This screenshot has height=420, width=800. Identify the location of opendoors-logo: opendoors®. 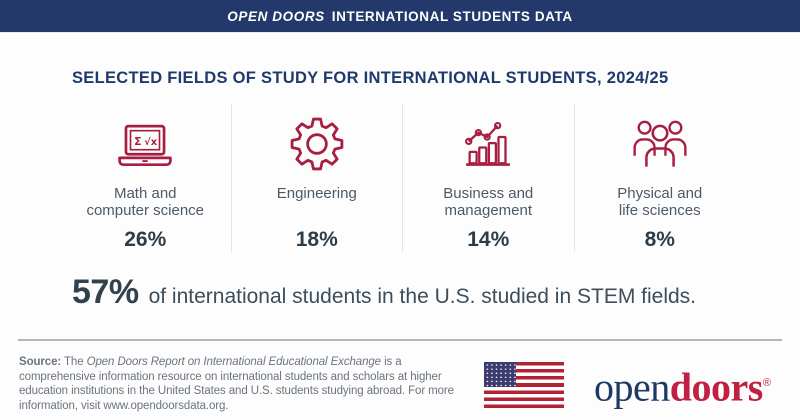
(682, 386).